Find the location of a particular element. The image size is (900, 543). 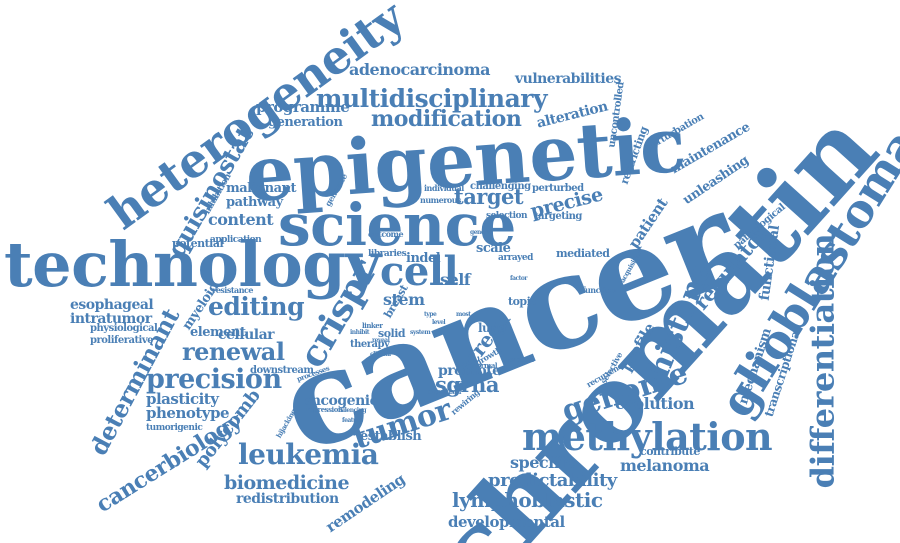

word: arrayed is located at coordinates (515, 258).